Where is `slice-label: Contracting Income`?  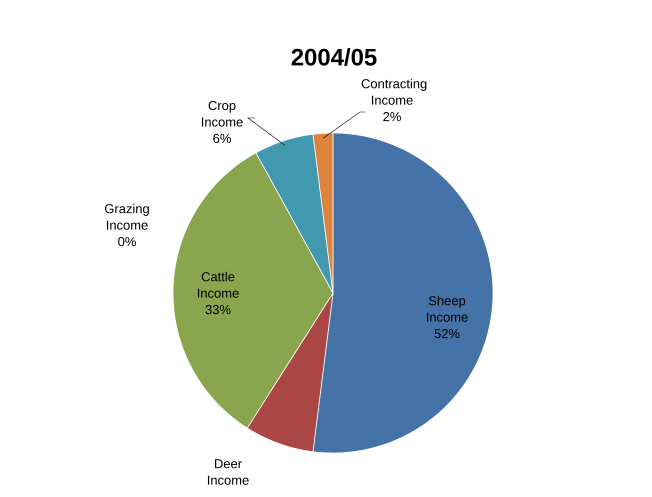
slice-label: Contracting Income is located at coordinates (394, 91).